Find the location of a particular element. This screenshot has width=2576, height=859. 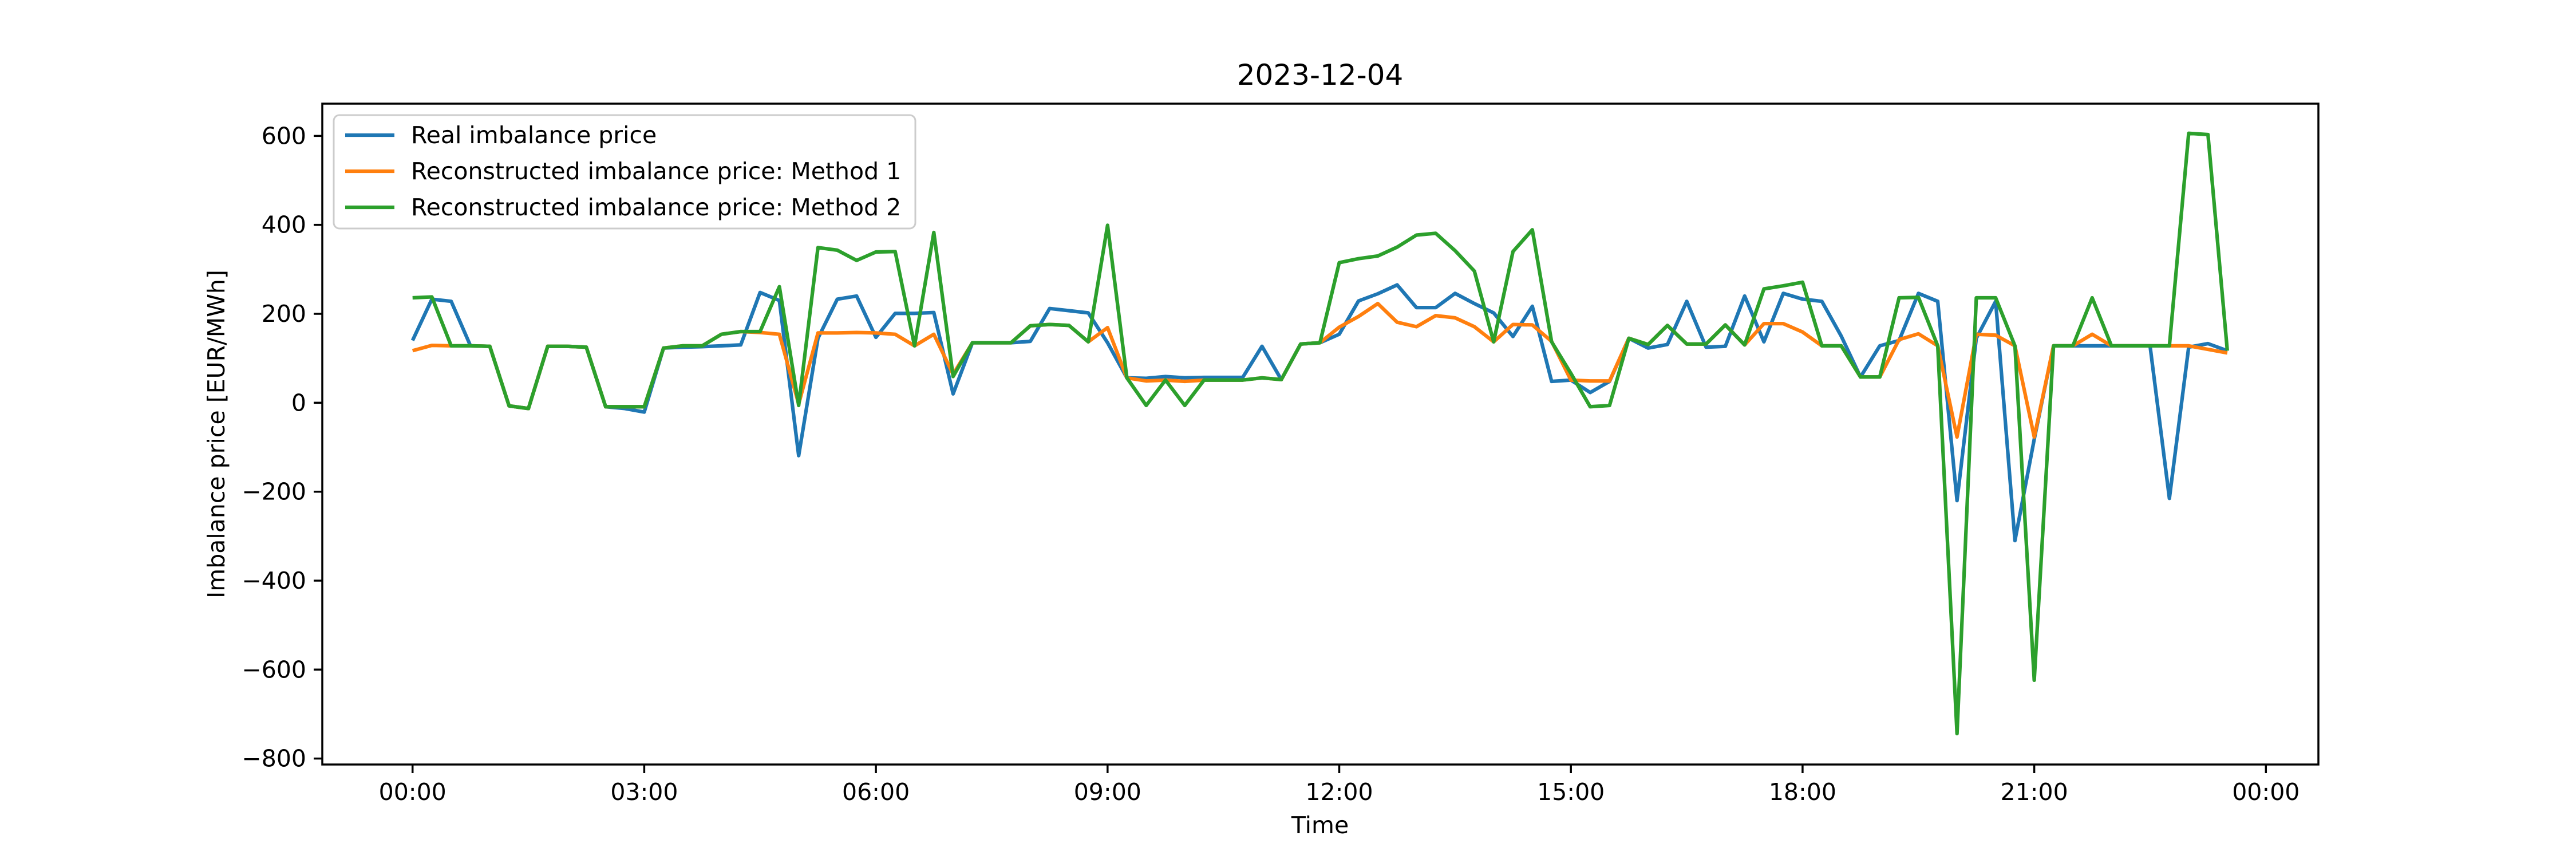

y-tick: −400 is located at coordinates (282, 580).